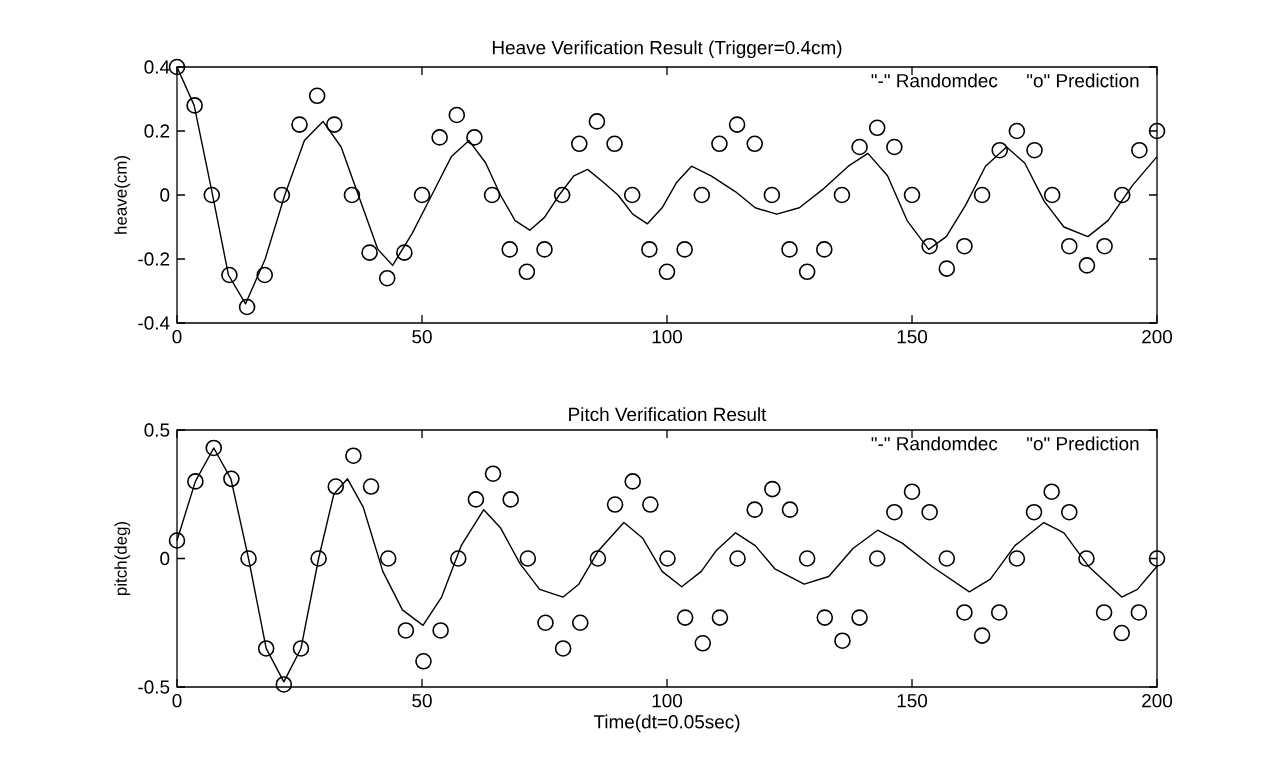 This screenshot has height=774, width=1287. I want to click on y-tick-label: 0.2, so click(157, 131).